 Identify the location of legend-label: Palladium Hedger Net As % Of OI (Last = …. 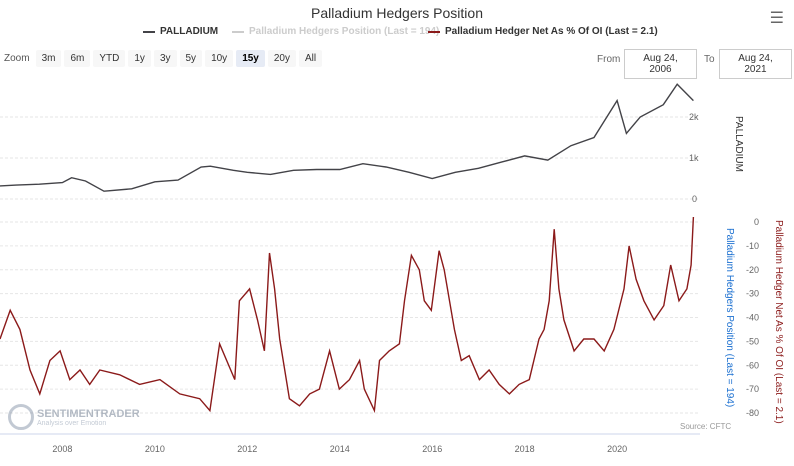
(551, 31).